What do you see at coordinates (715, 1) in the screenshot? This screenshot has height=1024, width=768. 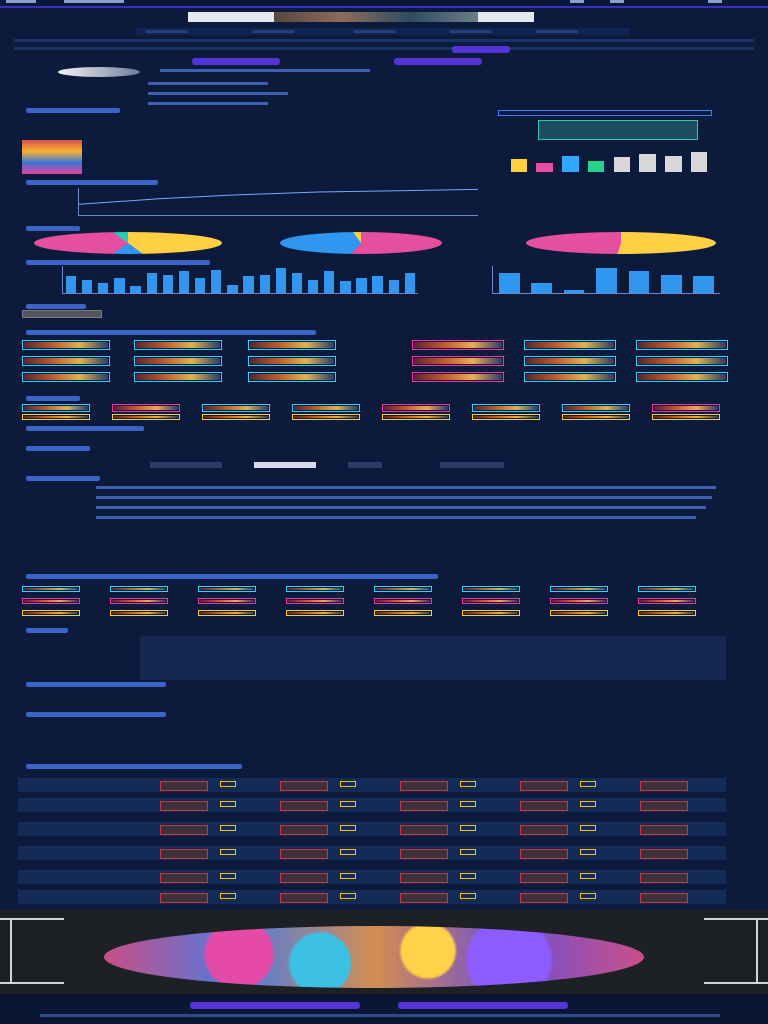 I see `close-icon` at bounding box center [715, 1].